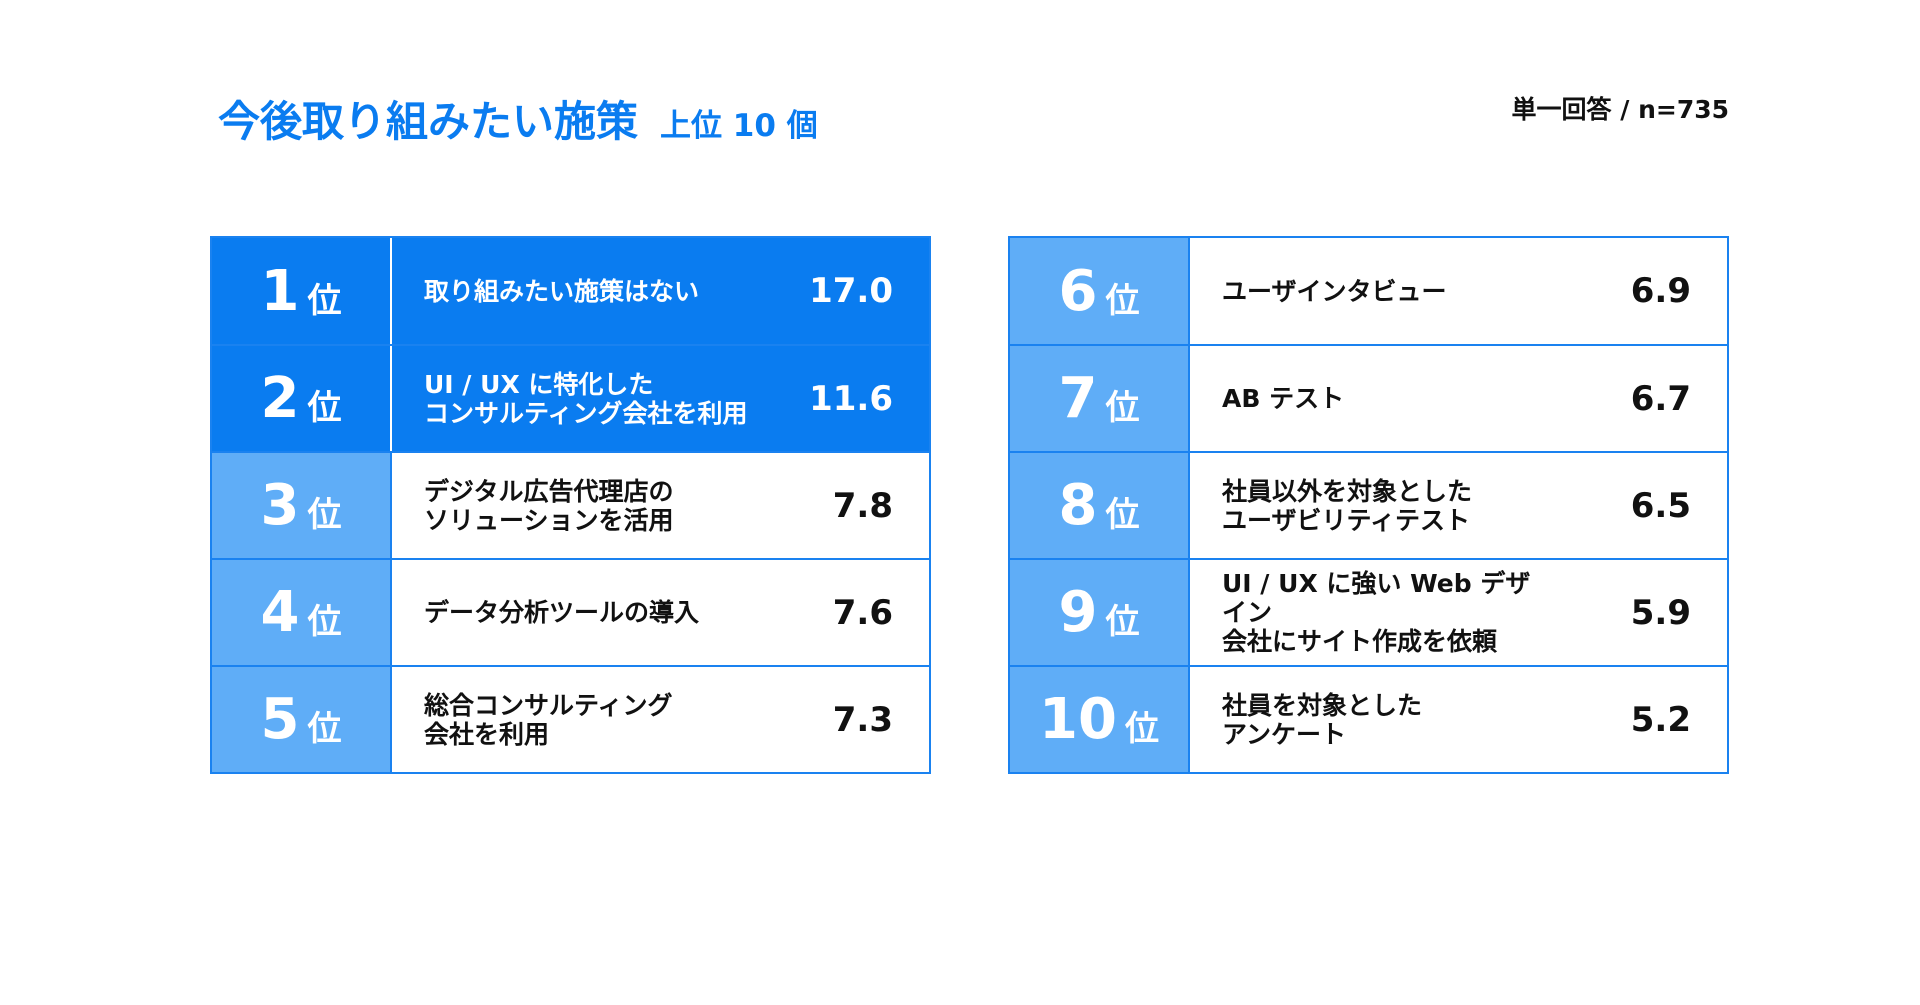 This screenshot has width=1920, height=1005. Describe the element at coordinates (1660, 505) in the screenshot. I see `item-value: 6.5` at that location.